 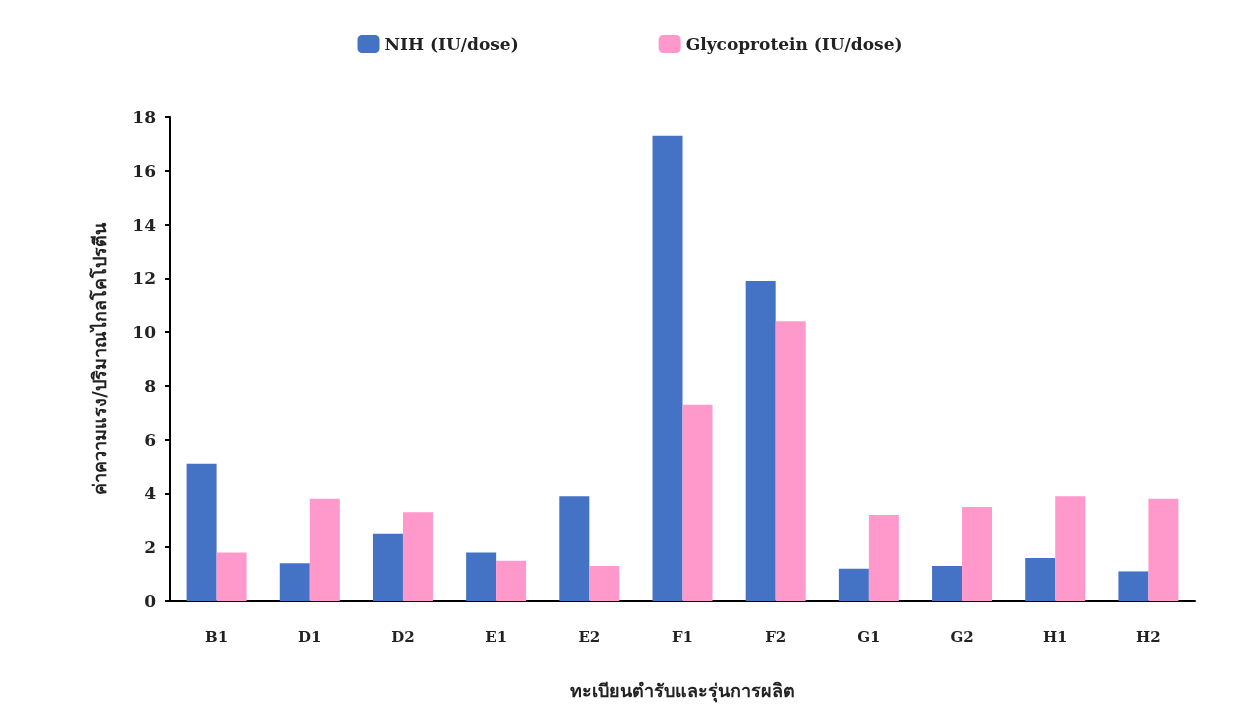 What do you see at coordinates (150, 601) in the screenshot?
I see `y-tick-label: 0` at bounding box center [150, 601].